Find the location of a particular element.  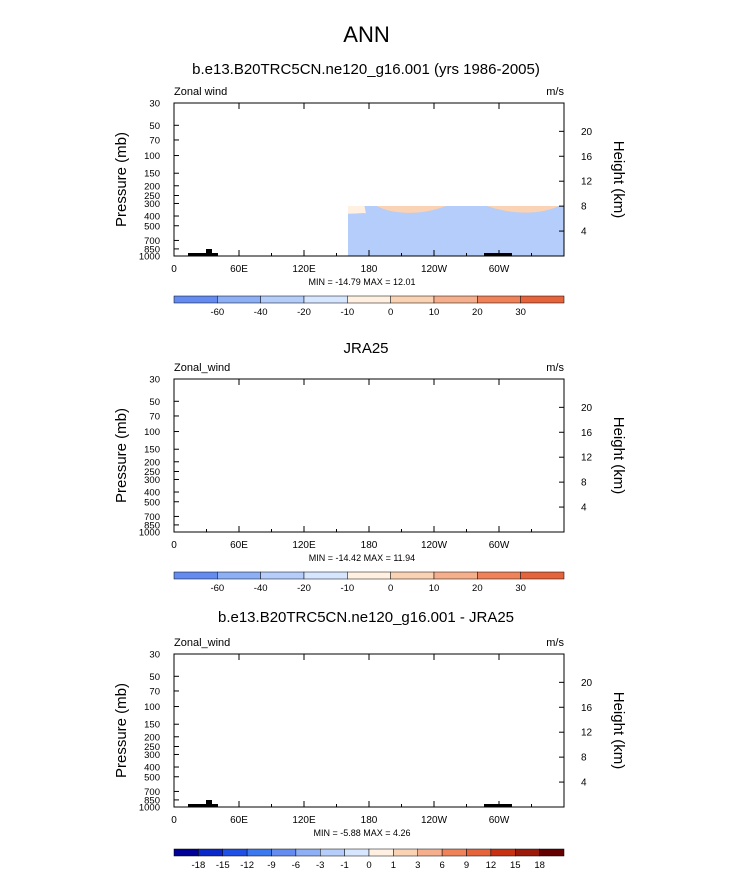

colorbar-label: 12 is located at coordinates (491, 865).